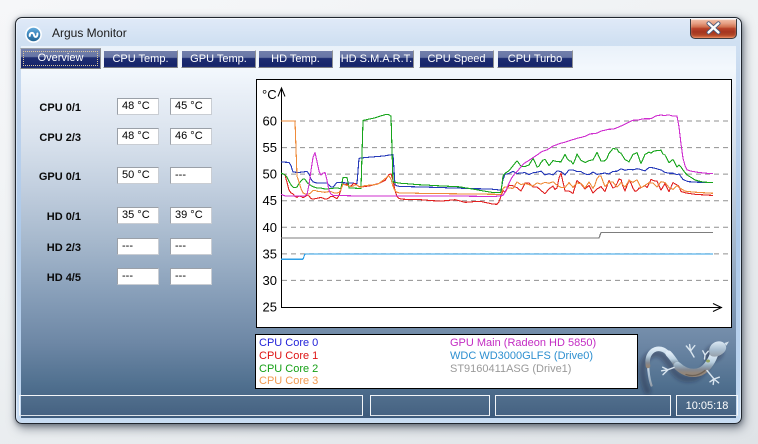  I want to click on svg-text: 25, so click(270, 307).